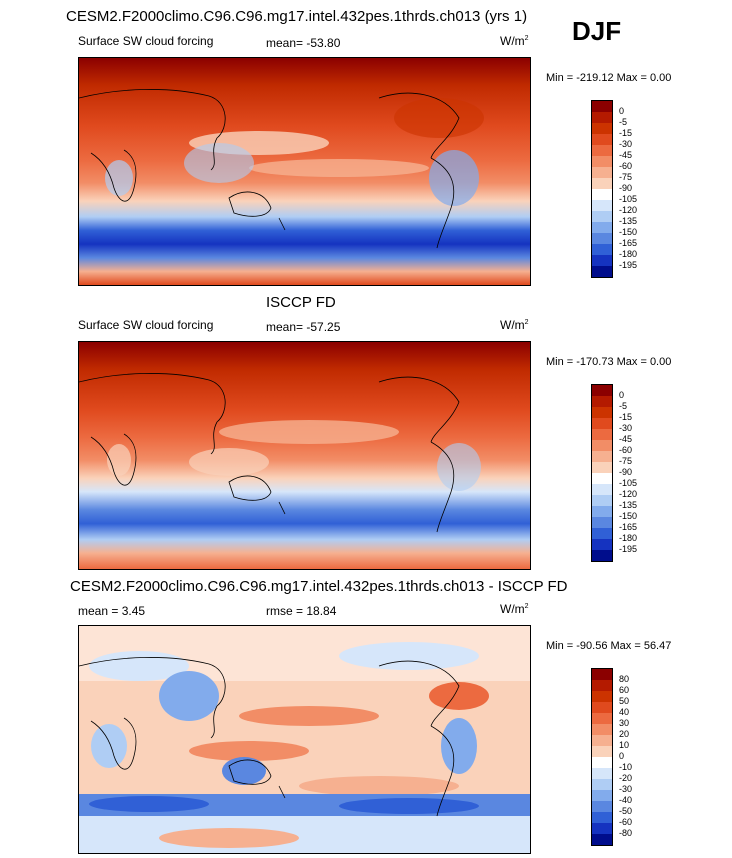  Describe the element at coordinates (628, 254) in the screenshot. I see `panel-1-colorbar-tick: -180` at that location.